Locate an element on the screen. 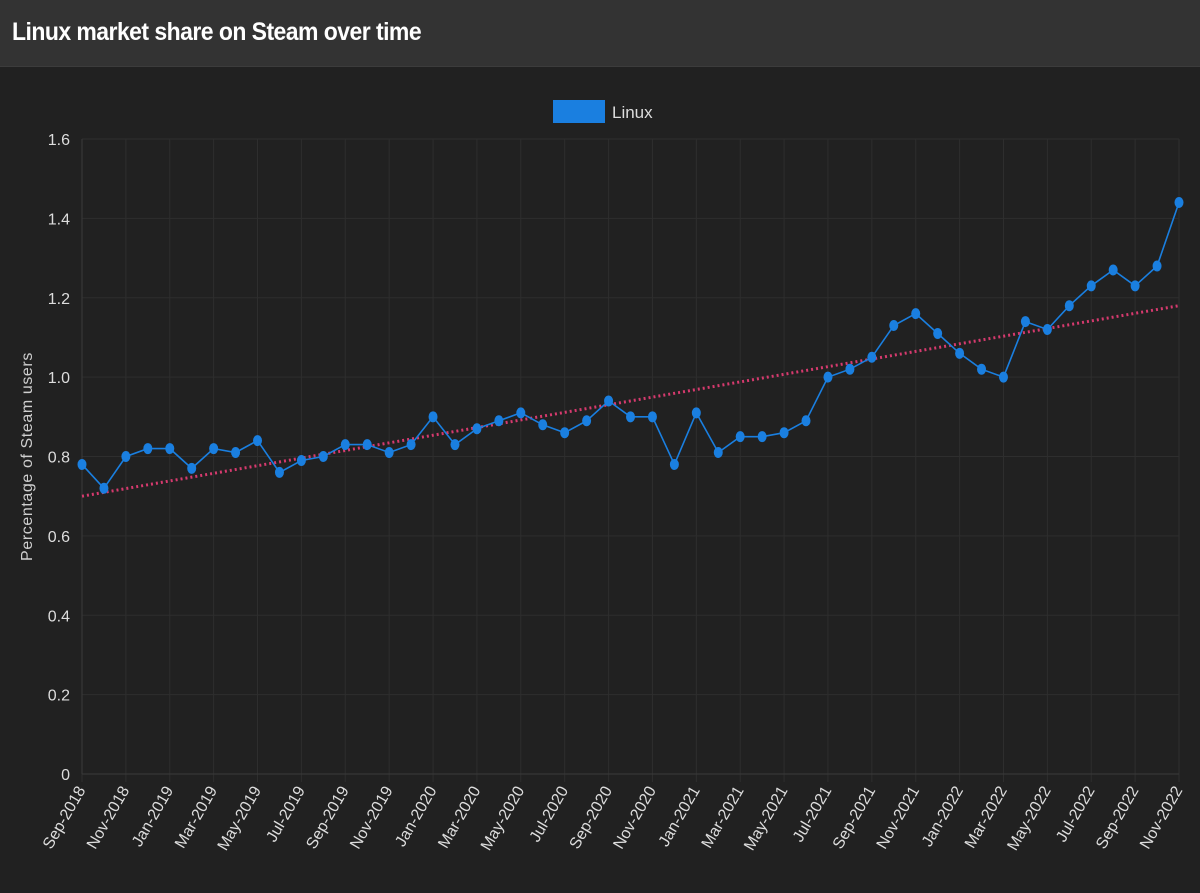 This screenshot has width=1200, height=893. legend-label-linux: Linux is located at coordinates (632, 112).